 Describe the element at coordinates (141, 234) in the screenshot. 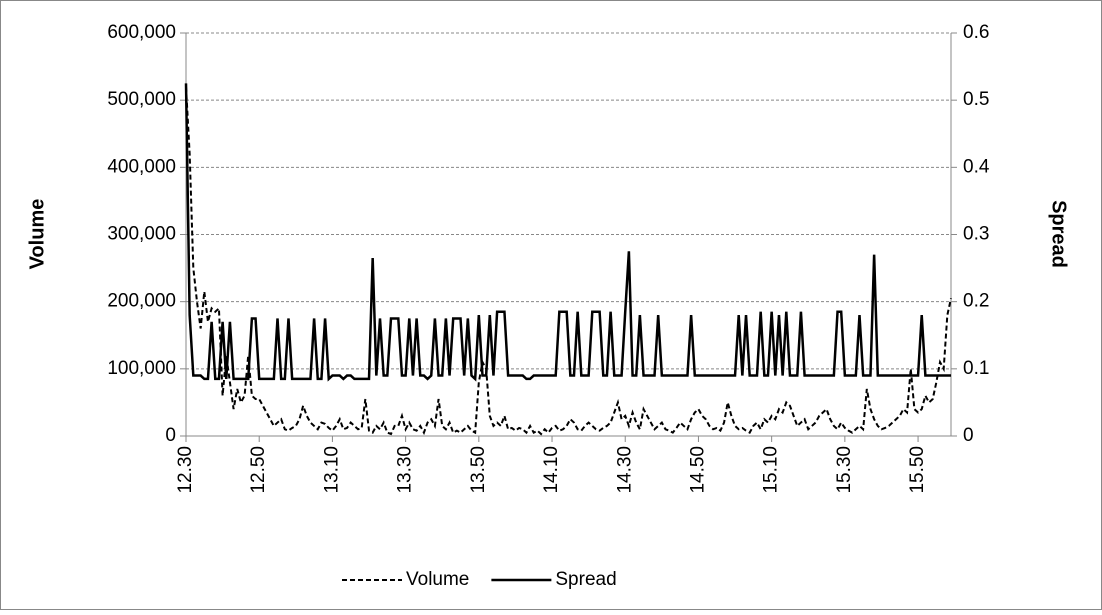

I see `y-tick-label: 300,000` at that location.